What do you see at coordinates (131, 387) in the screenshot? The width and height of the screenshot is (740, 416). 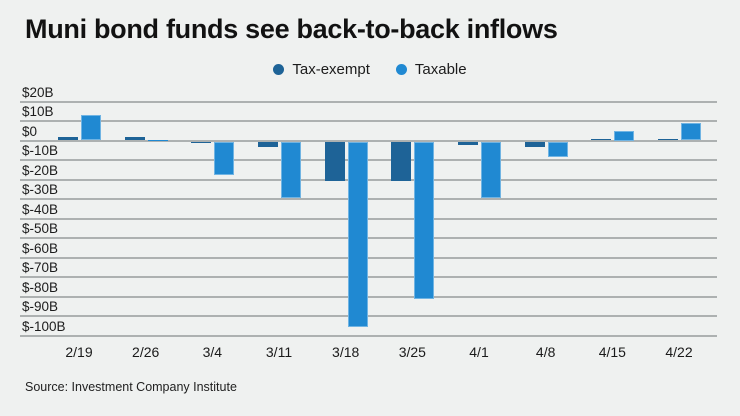 I see `source-attribution: Source: Investment Company Institute` at bounding box center [131, 387].